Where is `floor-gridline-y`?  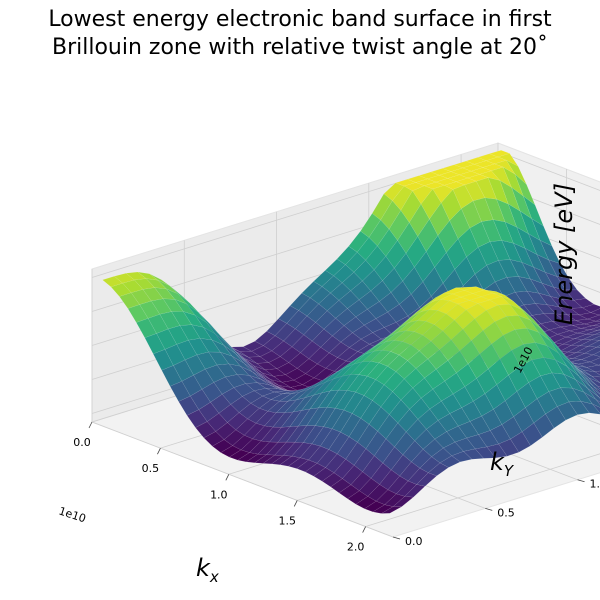 floor-gridline-y is located at coordinates (242, 479).